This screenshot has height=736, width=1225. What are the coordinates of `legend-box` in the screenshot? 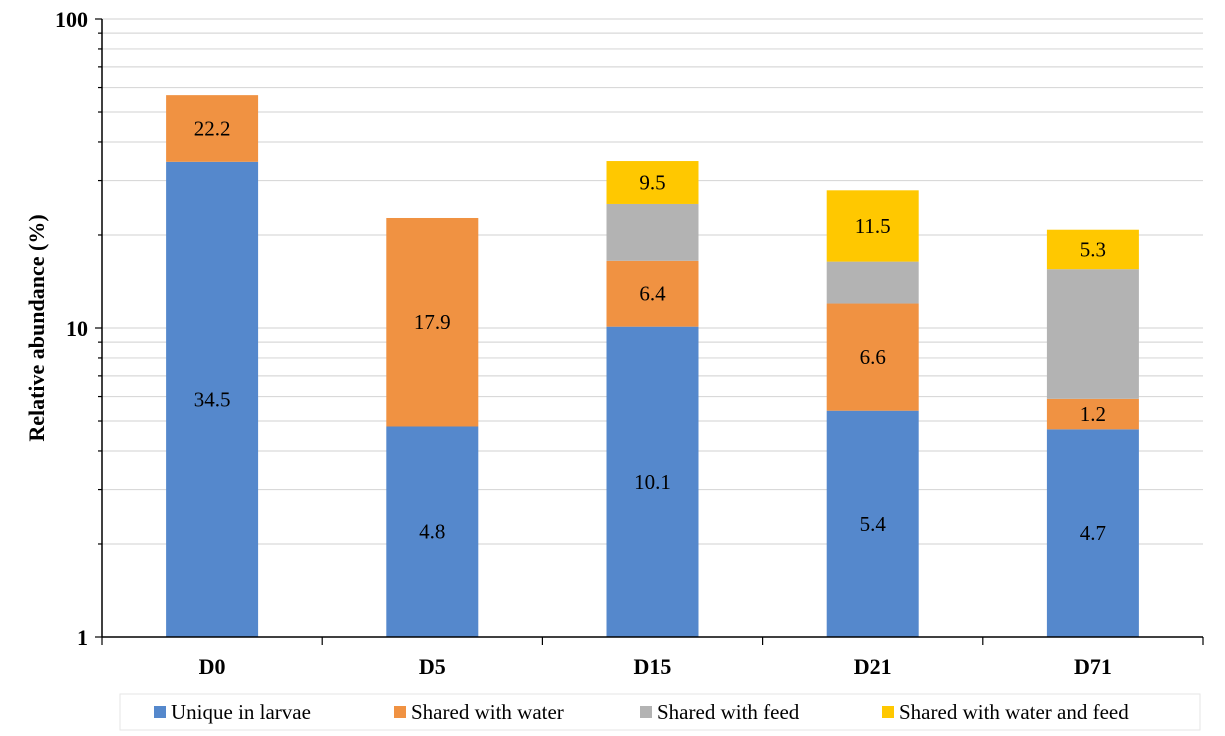 It's located at (660, 712).